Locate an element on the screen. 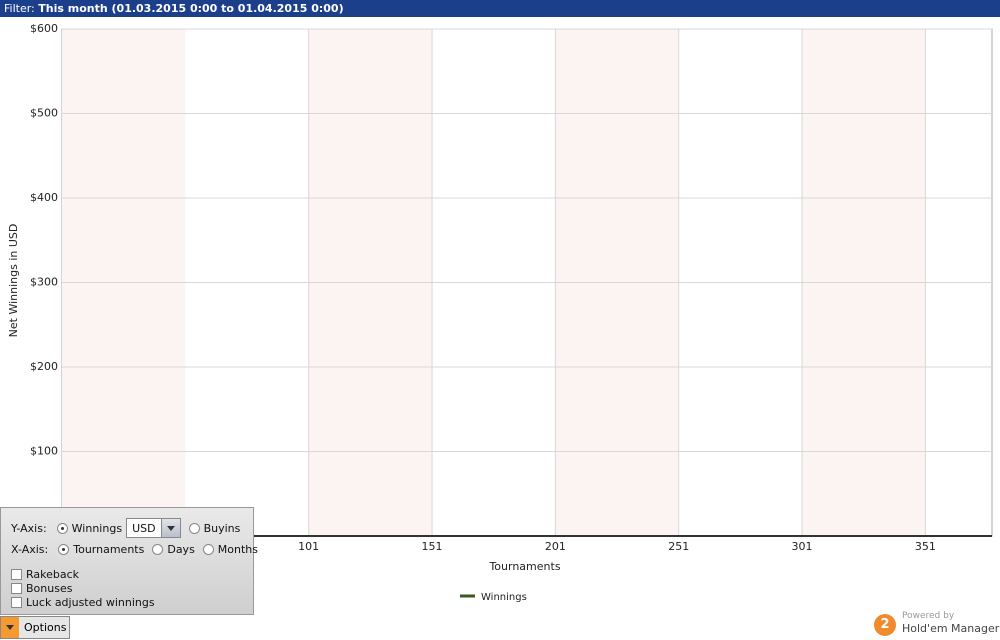  checkbox-label: Luck adjusted winnings is located at coordinates (90, 602).